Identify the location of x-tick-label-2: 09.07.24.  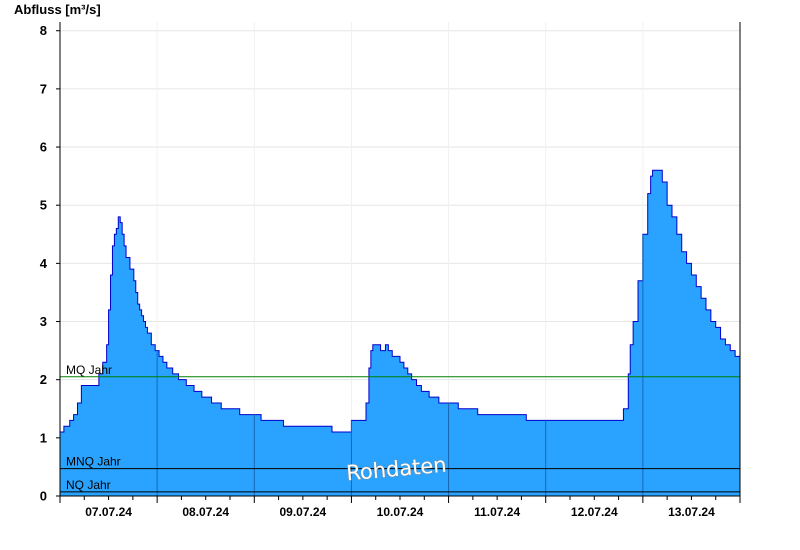
(302, 512).